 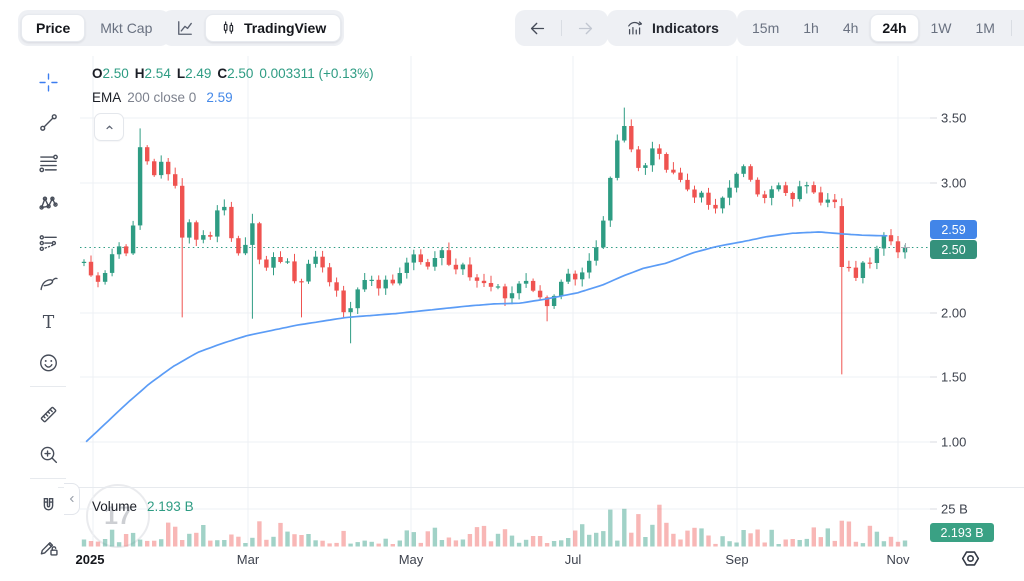 I want to click on crosshair-icon, so click(x=48, y=82).